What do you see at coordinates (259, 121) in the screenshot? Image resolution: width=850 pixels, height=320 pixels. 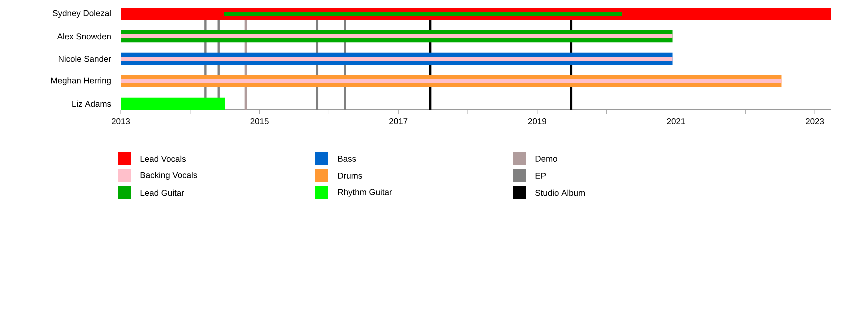 I see `x-tick-label: 2015` at bounding box center [259, 121].